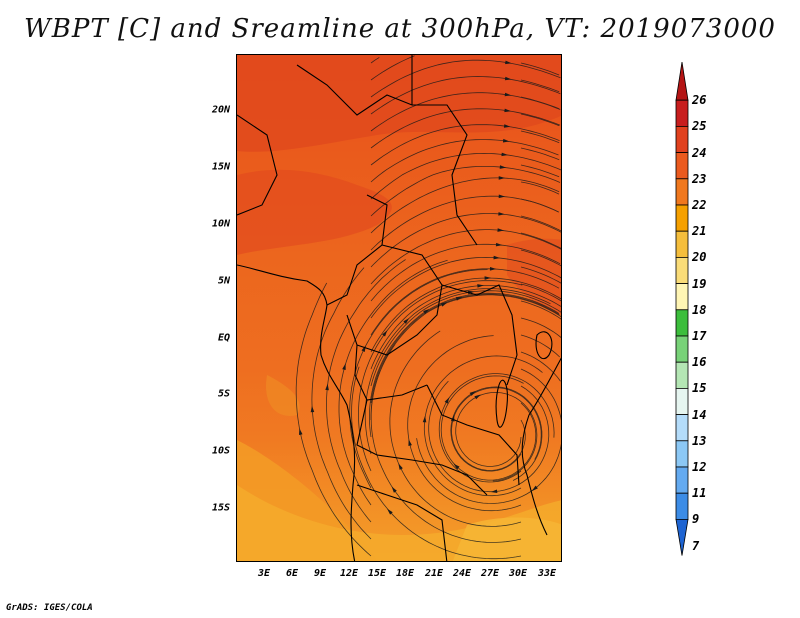  I want to click on lat-label: EQ, so click(223, 338).